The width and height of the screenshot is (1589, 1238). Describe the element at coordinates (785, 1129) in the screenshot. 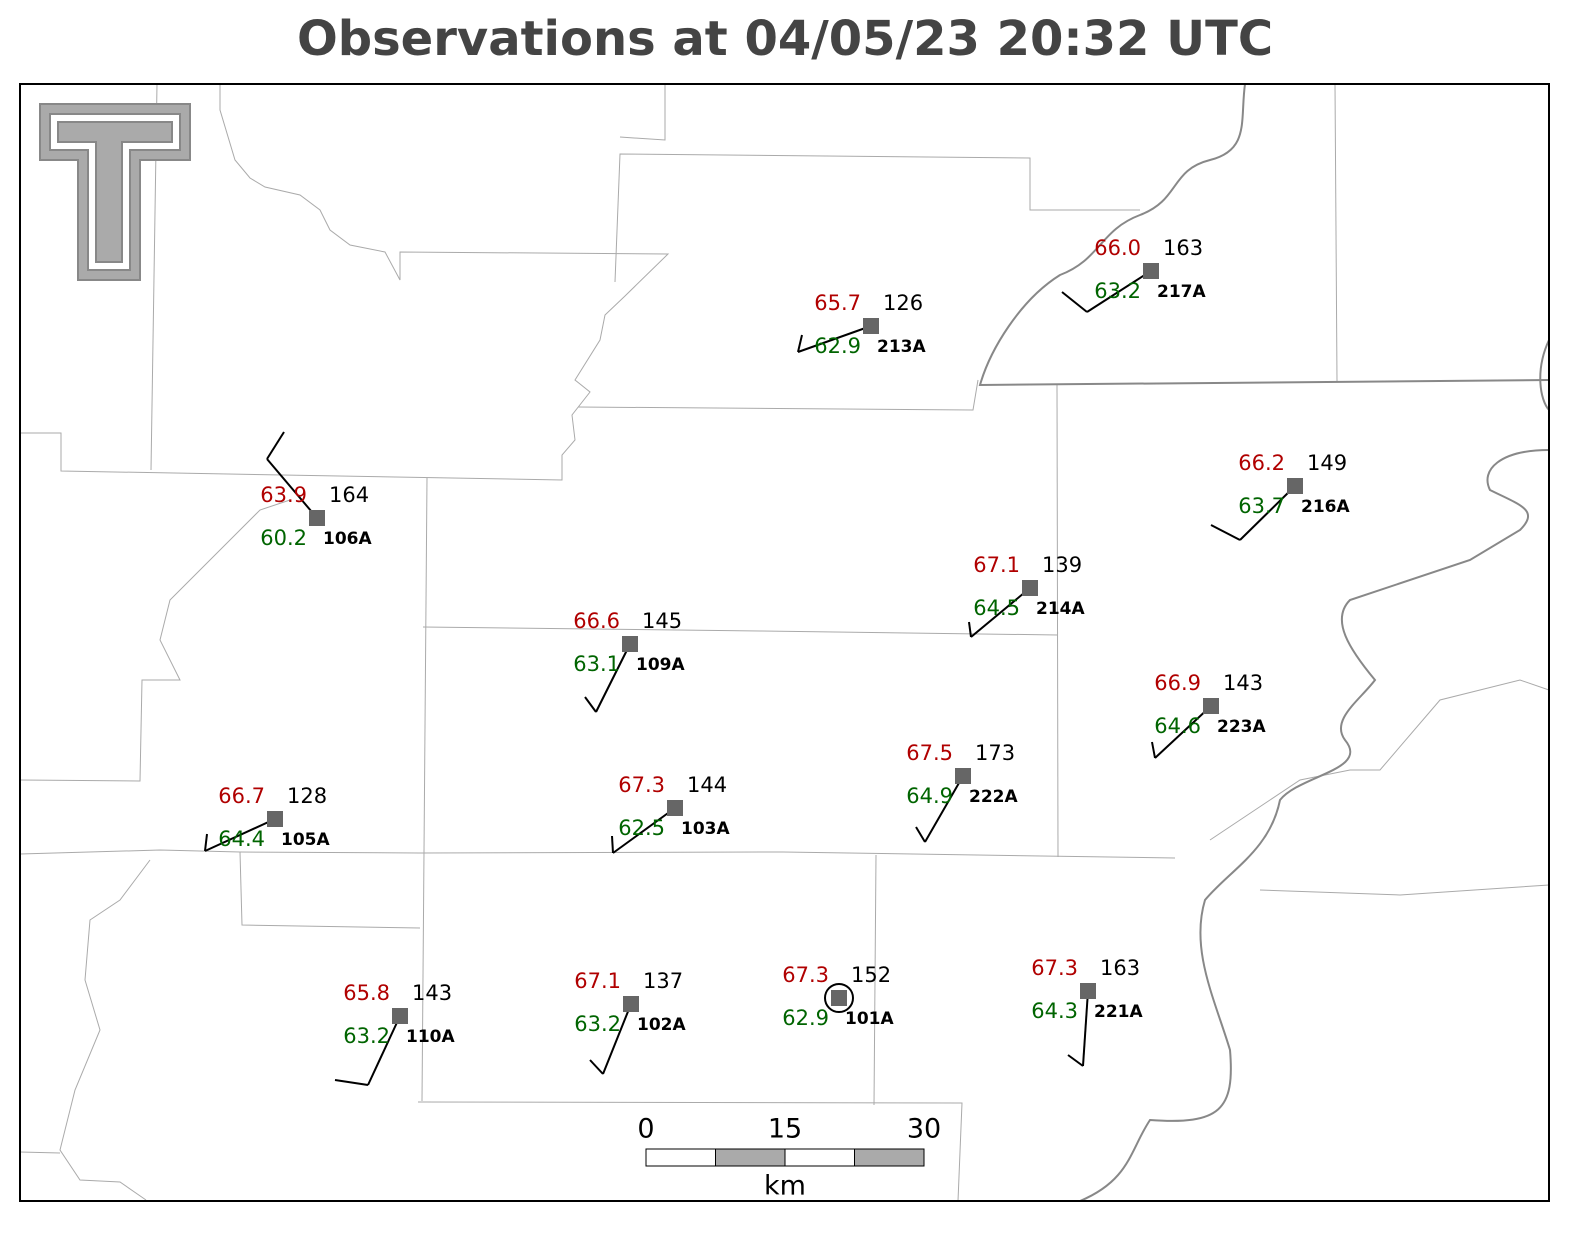

I see `scale-tick-label: 15` at that location.